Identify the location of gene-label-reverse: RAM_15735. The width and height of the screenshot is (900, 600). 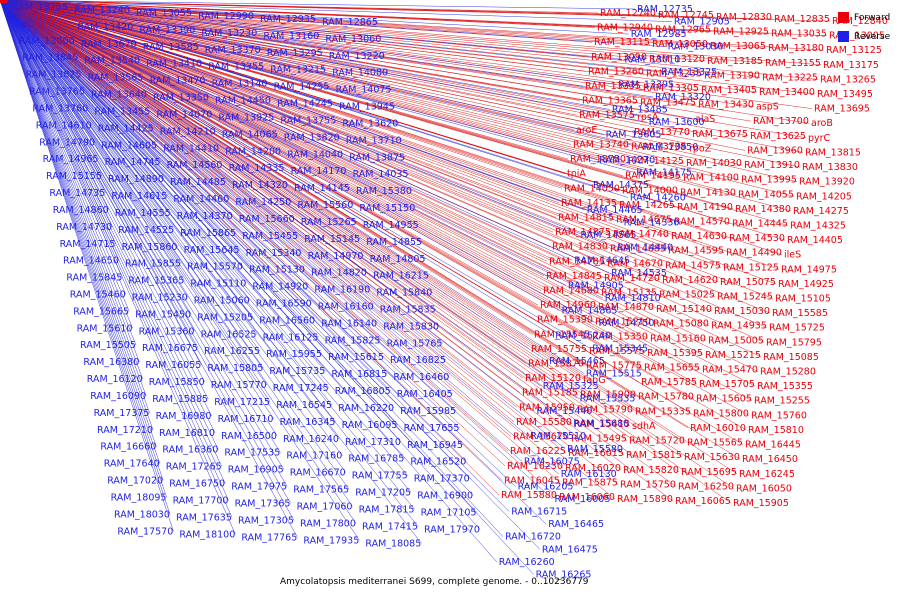
(297, 371).